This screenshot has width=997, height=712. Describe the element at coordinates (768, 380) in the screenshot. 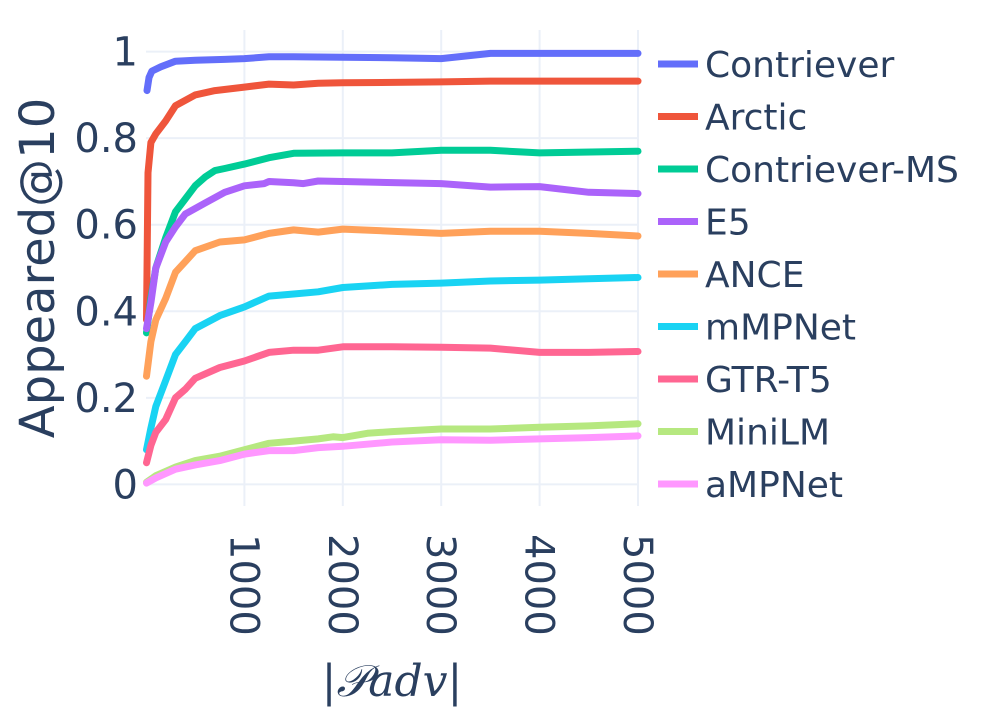

I see `legend-label: GTR-T5` at that location.